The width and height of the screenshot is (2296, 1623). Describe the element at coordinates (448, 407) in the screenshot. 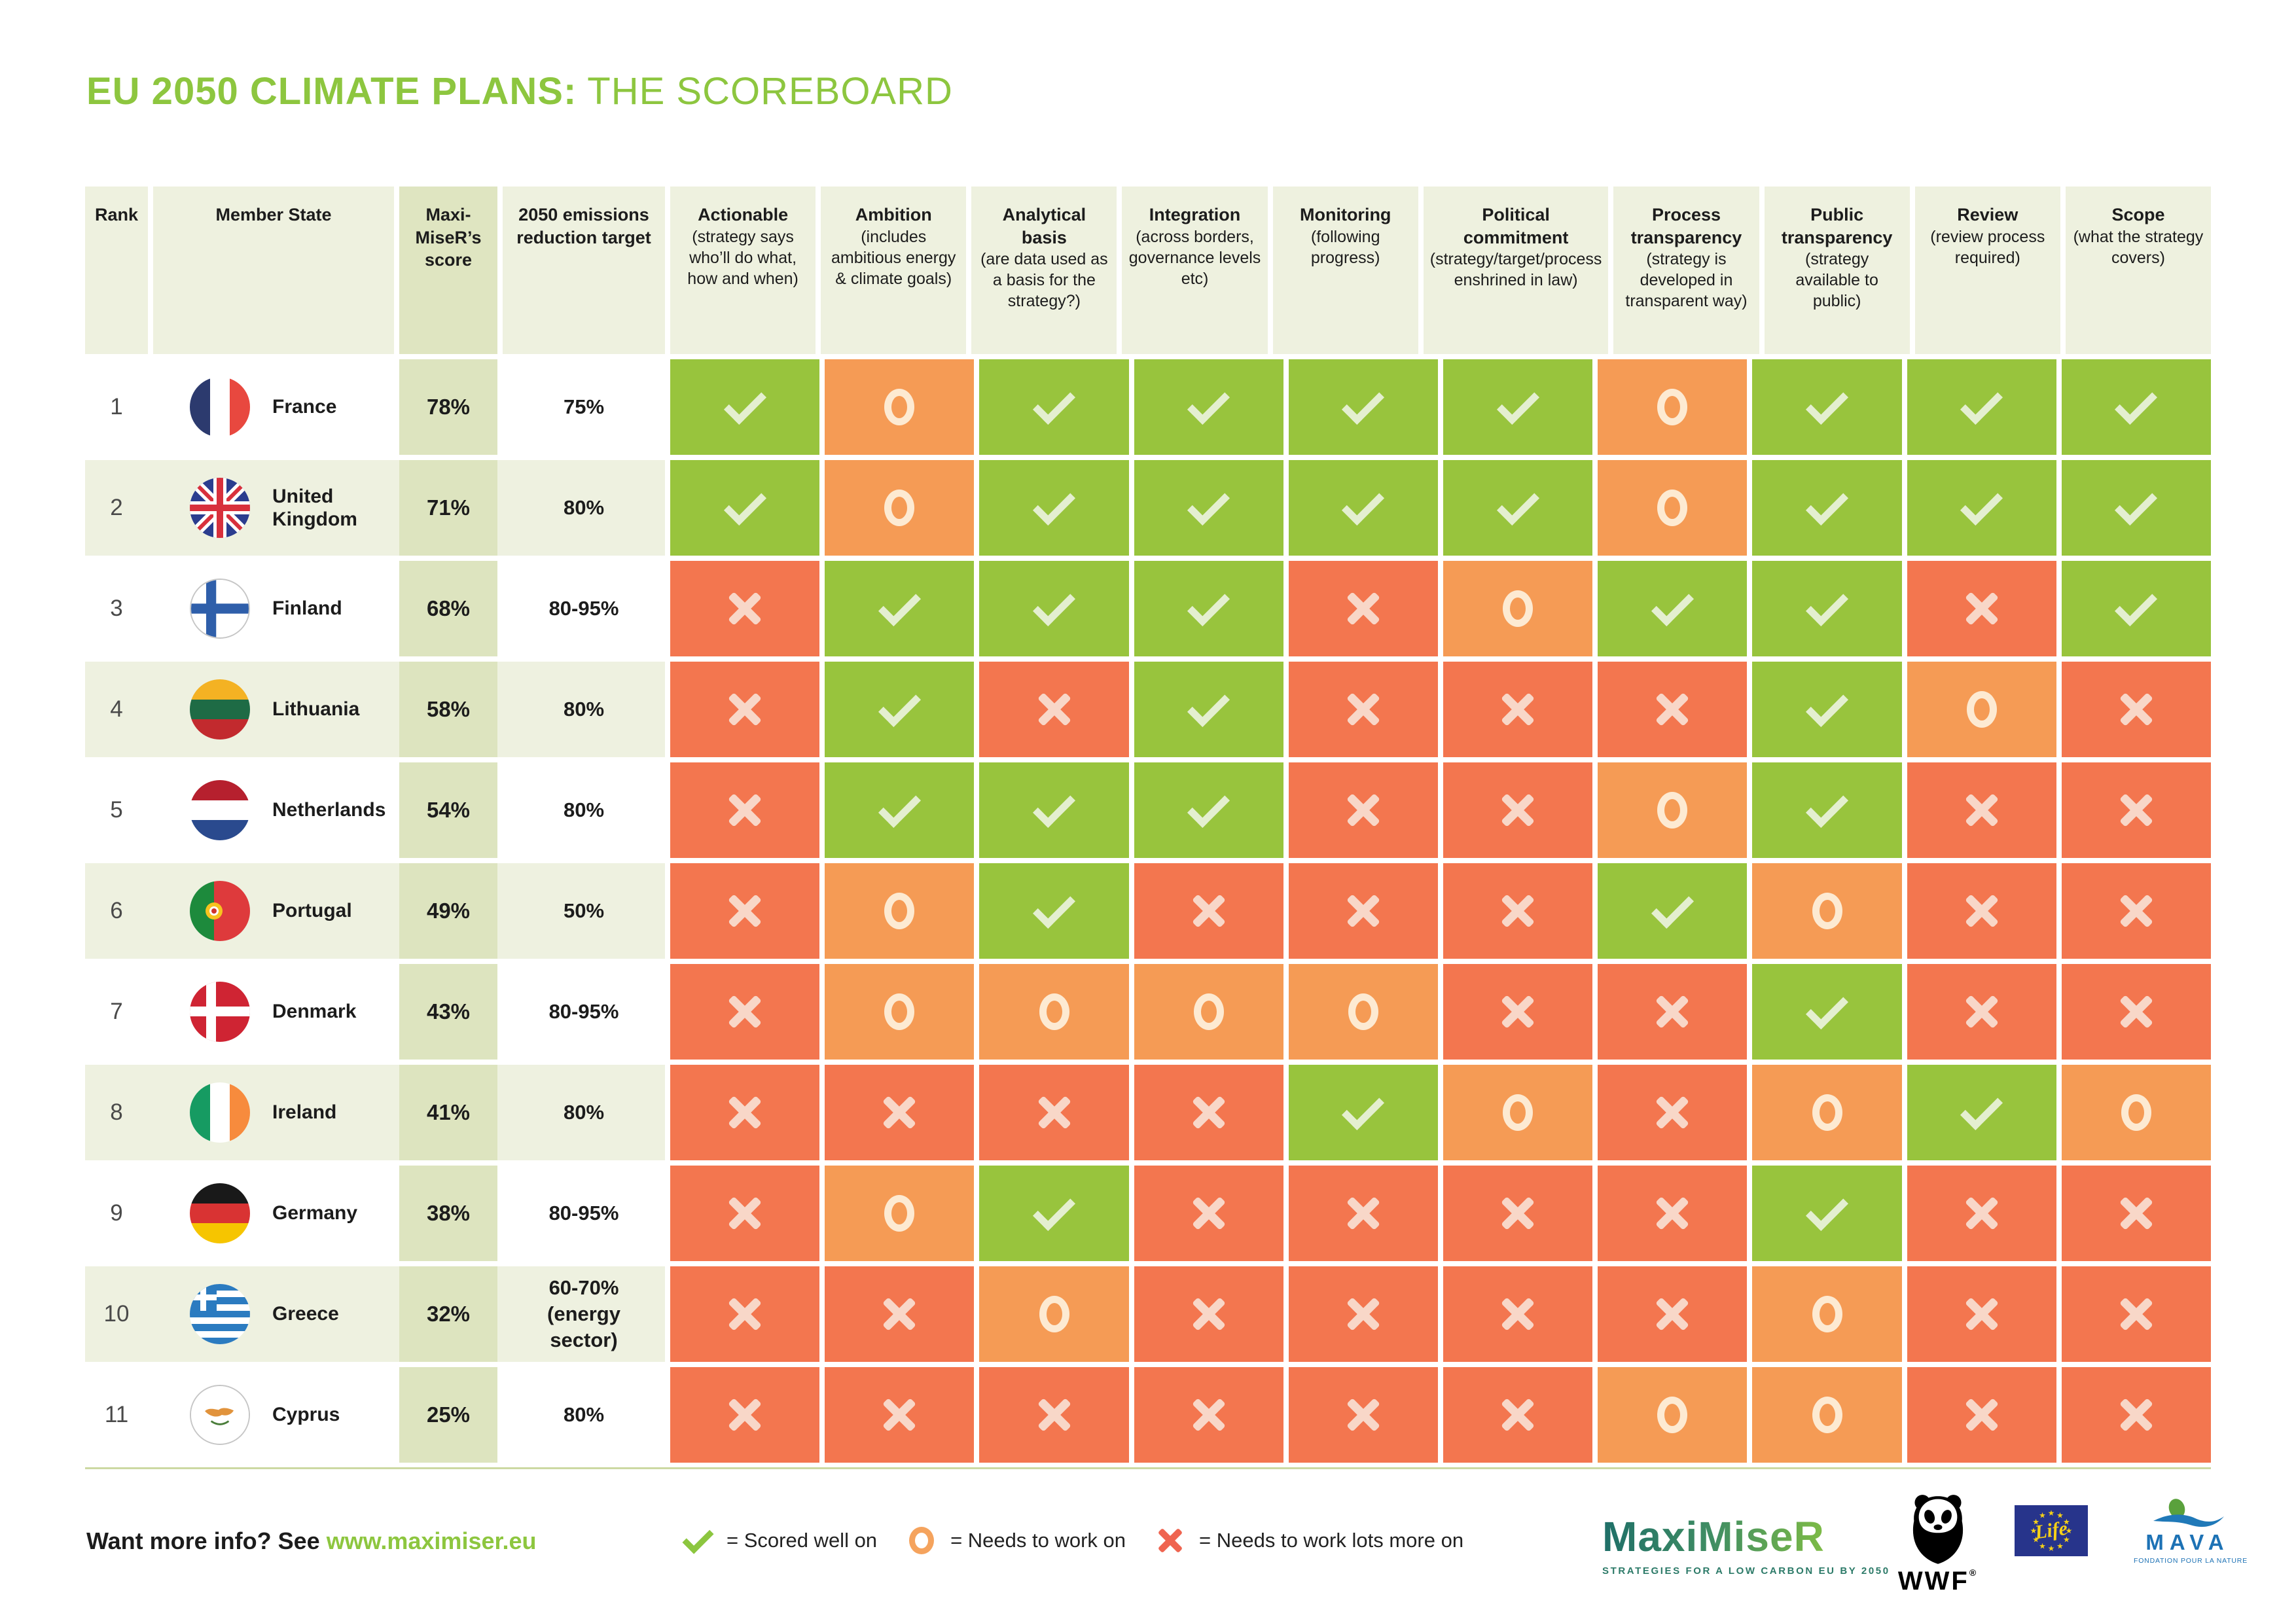

I see `score-cell: 78%` at that location.